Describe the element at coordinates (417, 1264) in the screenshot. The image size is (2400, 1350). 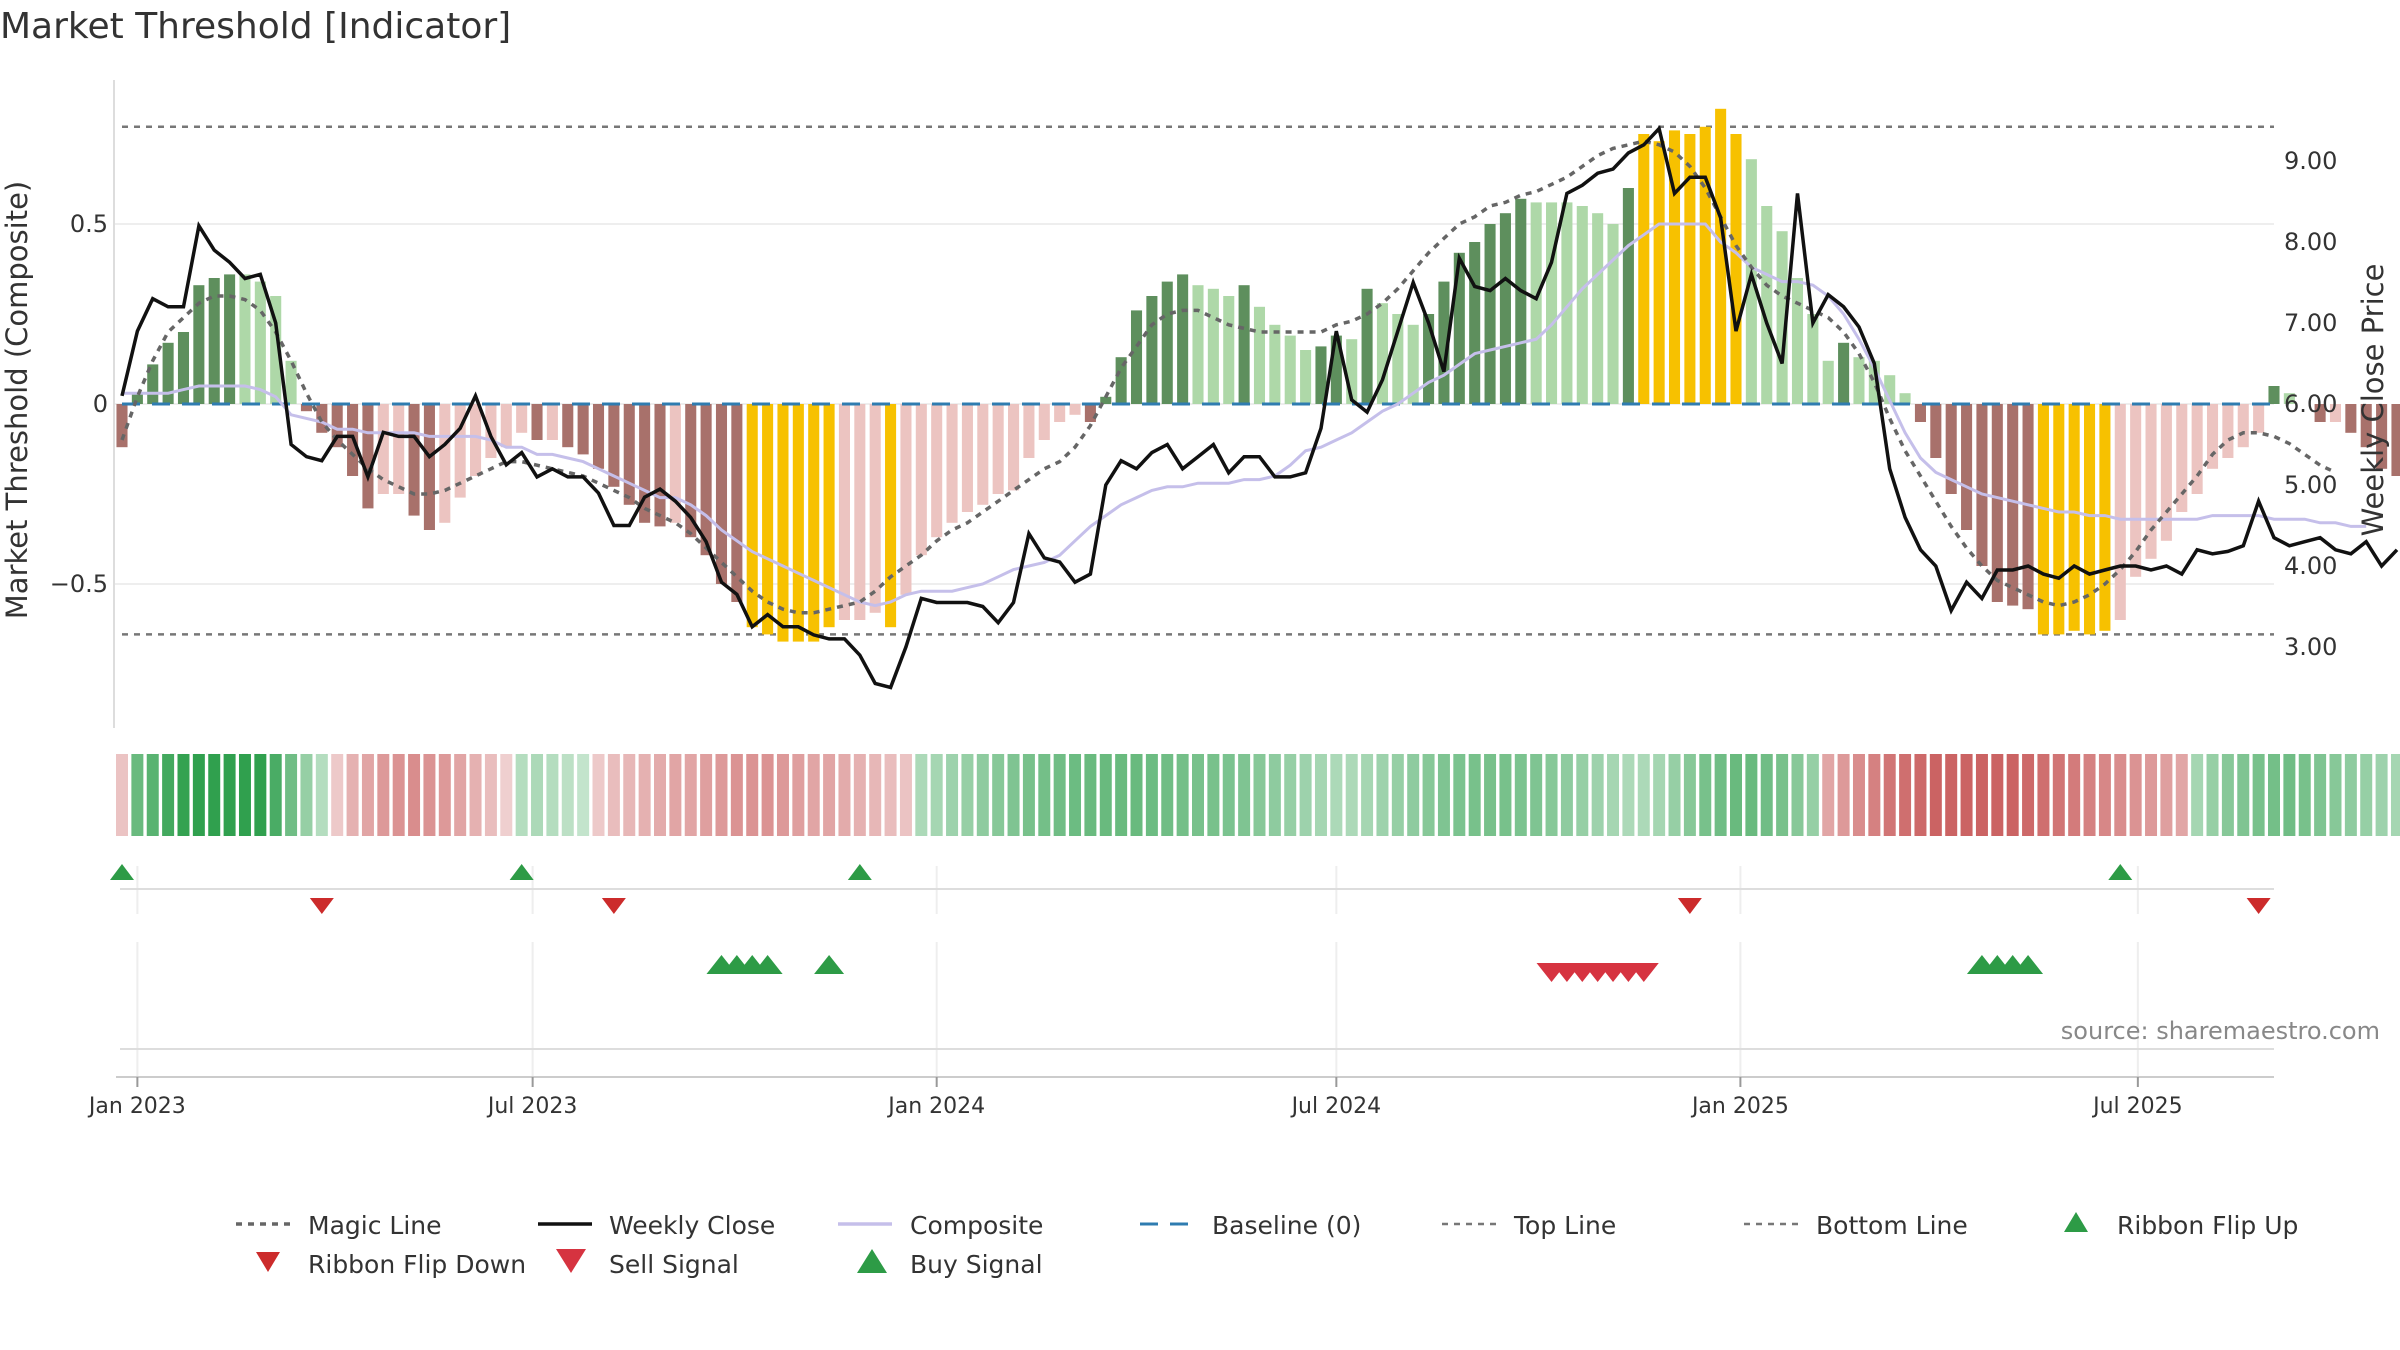
I see `legend-label: Ribbon Flip Down` at that location.